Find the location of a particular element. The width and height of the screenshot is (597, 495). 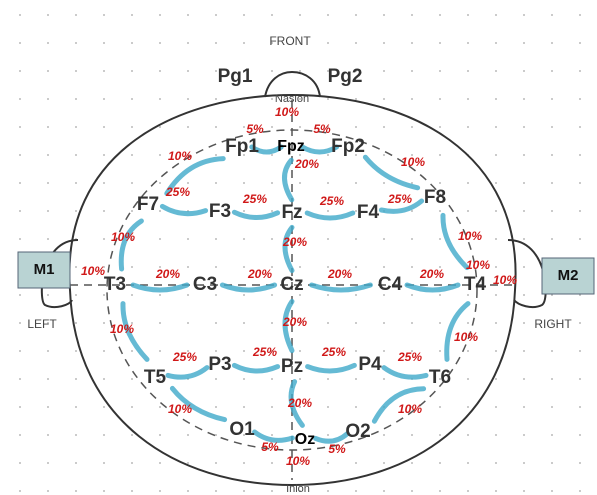

electrode: Pg1 is located at coordinates (235, 76).